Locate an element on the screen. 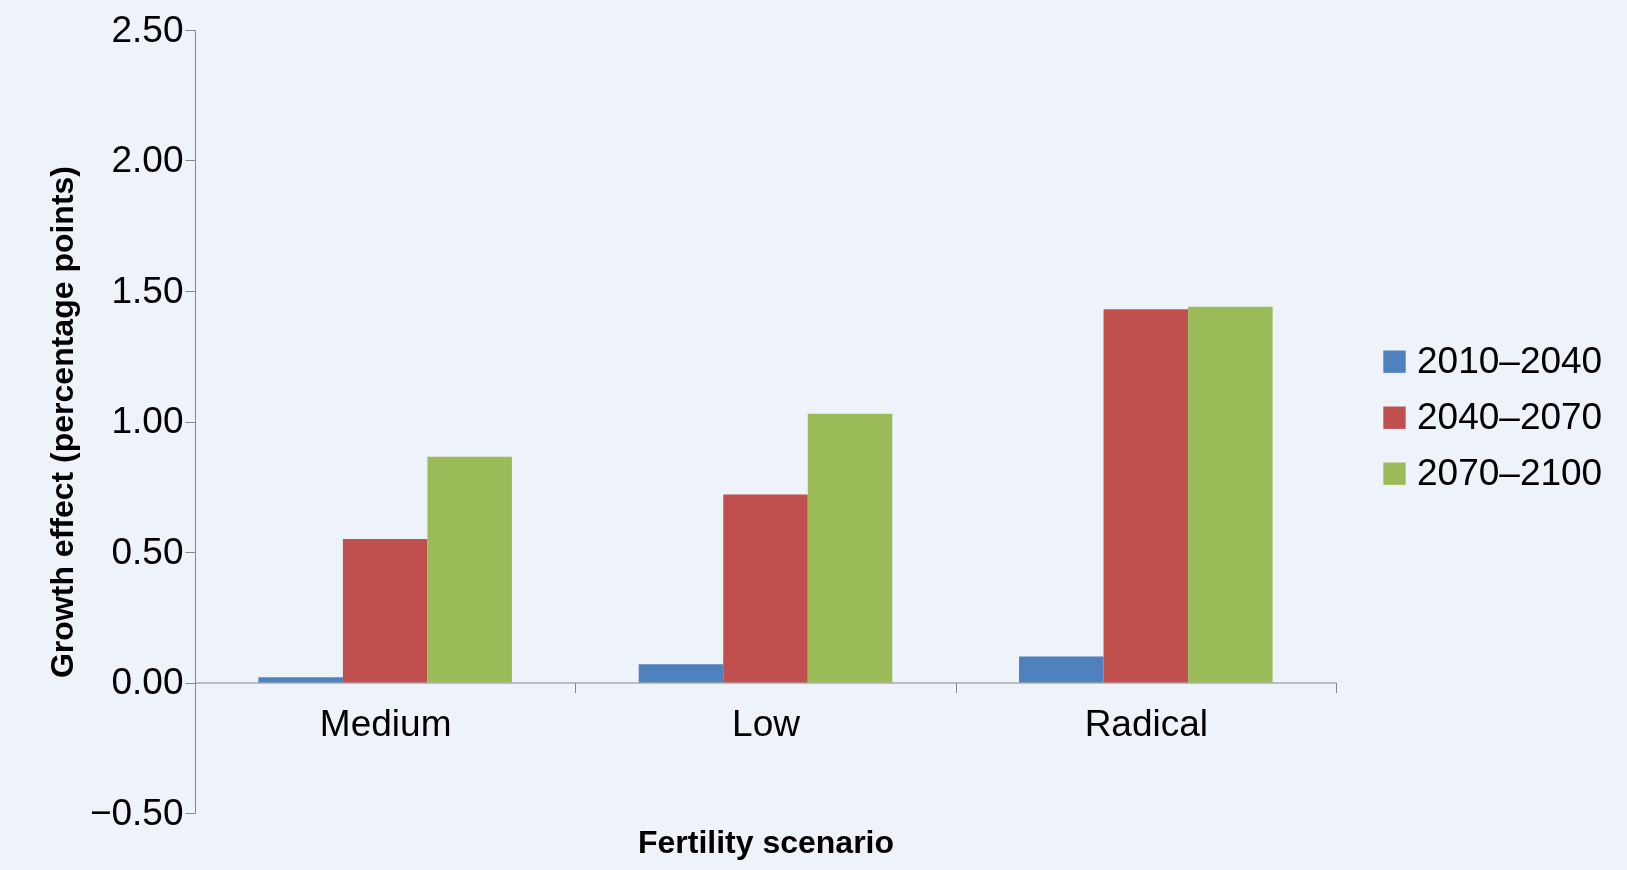  y-tick-label: 0.50 is located at coordinates (147, 551).